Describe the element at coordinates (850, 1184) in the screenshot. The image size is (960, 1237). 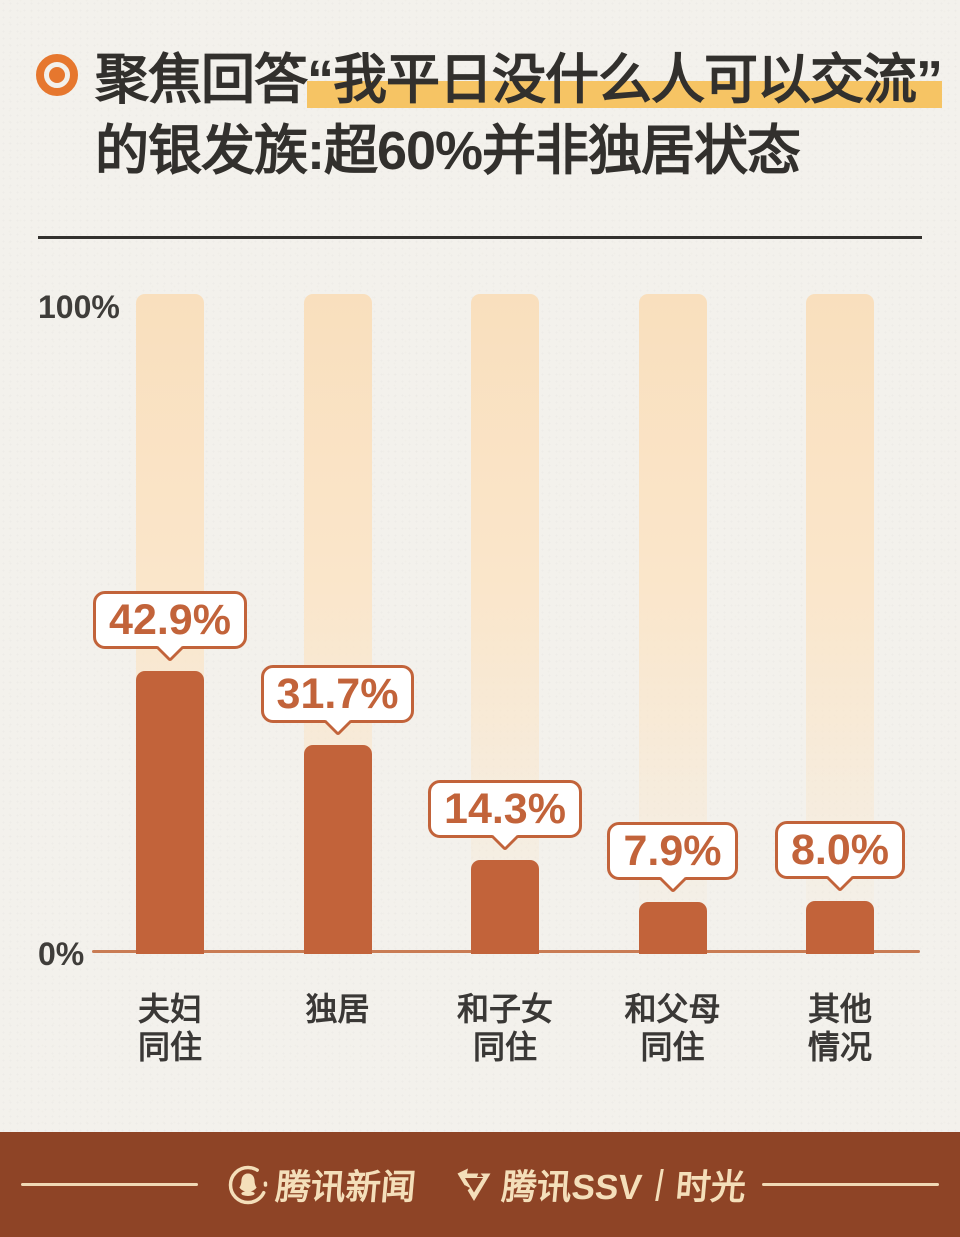
I see `footer-right-rule` at that location.